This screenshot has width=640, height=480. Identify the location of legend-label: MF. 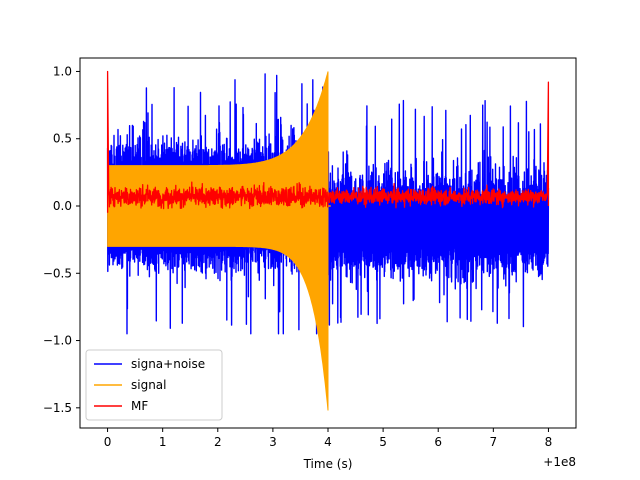
(139, 406).